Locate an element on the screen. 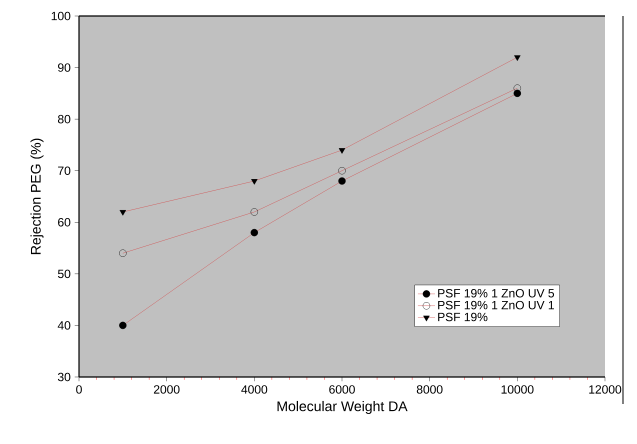 The width and height of the screenshot is (637, 444). legend-label: PSF 19% 1 ZnO UV 1 is located at coordinates (496, 305).